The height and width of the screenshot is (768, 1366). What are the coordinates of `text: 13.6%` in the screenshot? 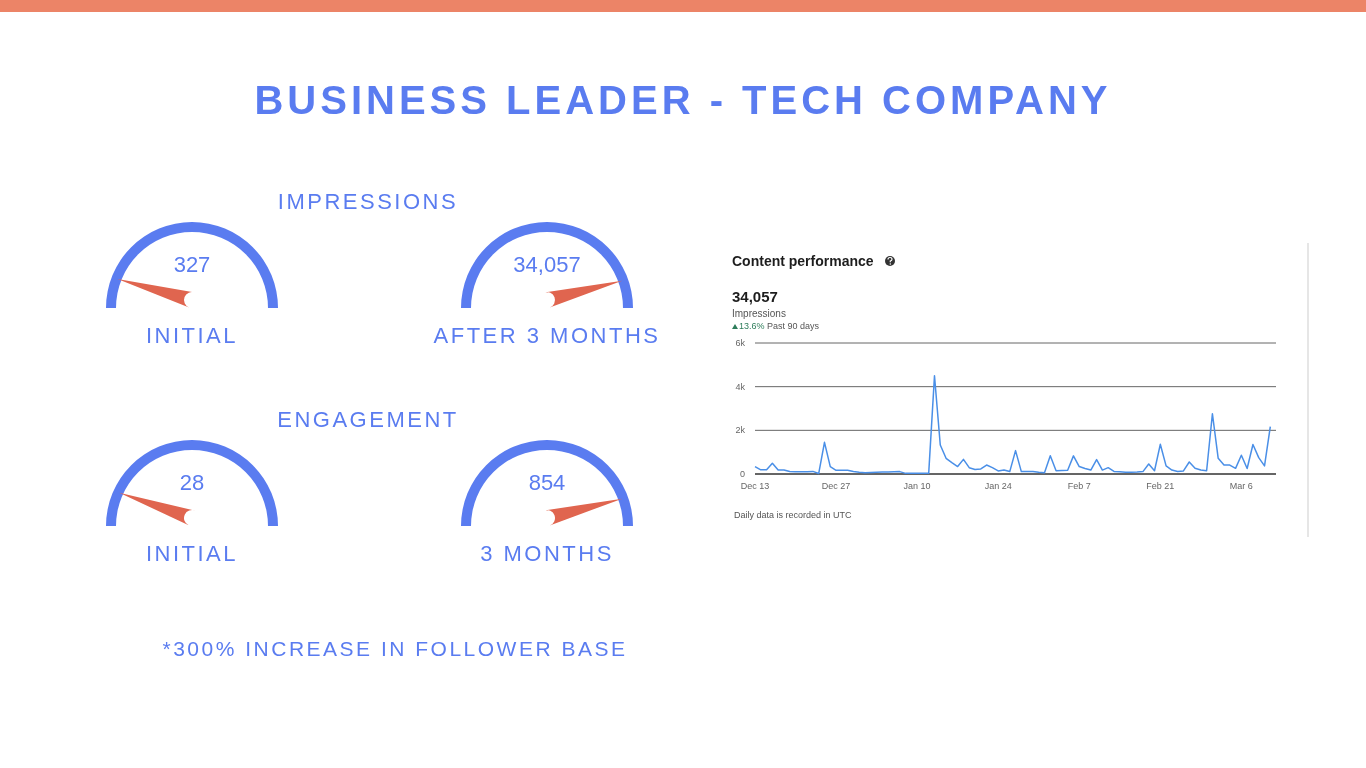 It's located at (752, 326).